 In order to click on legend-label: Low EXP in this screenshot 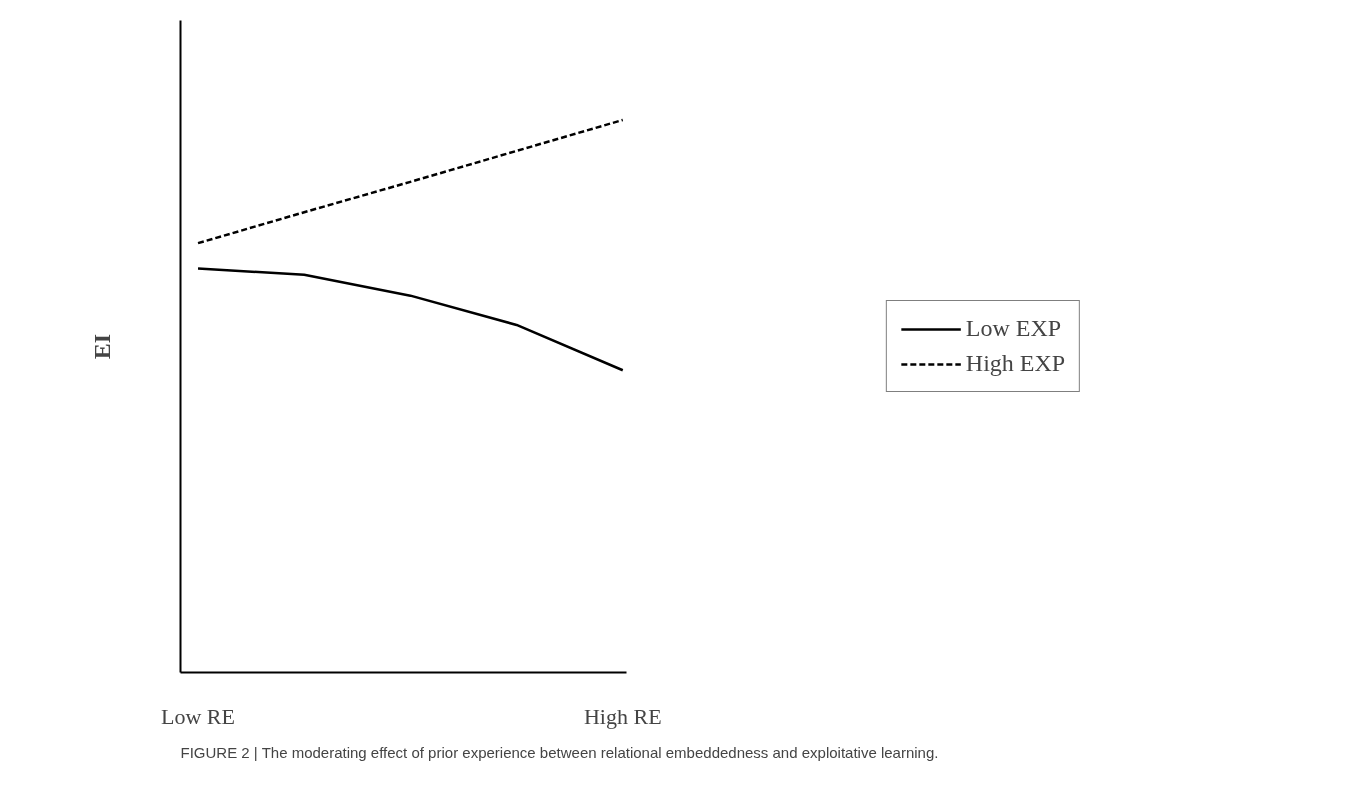, I will do `click(1013, 328)`.